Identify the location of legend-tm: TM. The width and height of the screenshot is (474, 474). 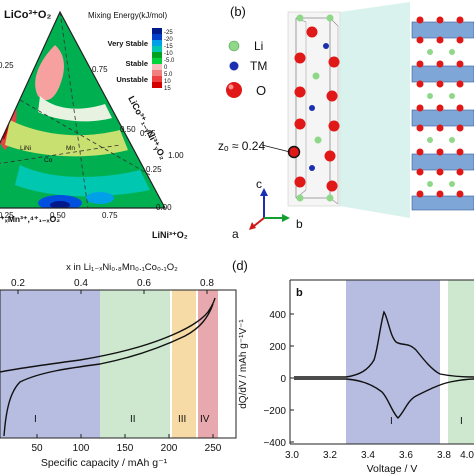
(258, 66).